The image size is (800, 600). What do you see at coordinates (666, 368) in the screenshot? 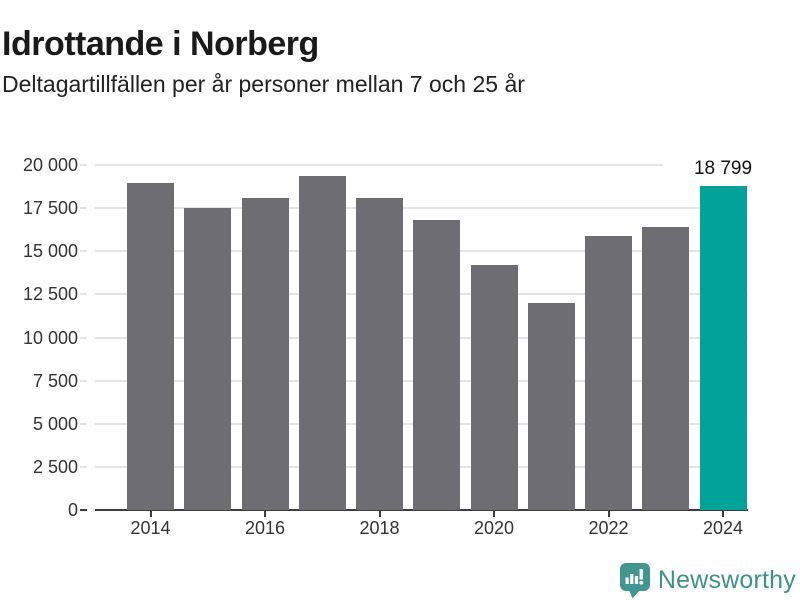
I see `bar-2023` at bounding box center [666, 368].